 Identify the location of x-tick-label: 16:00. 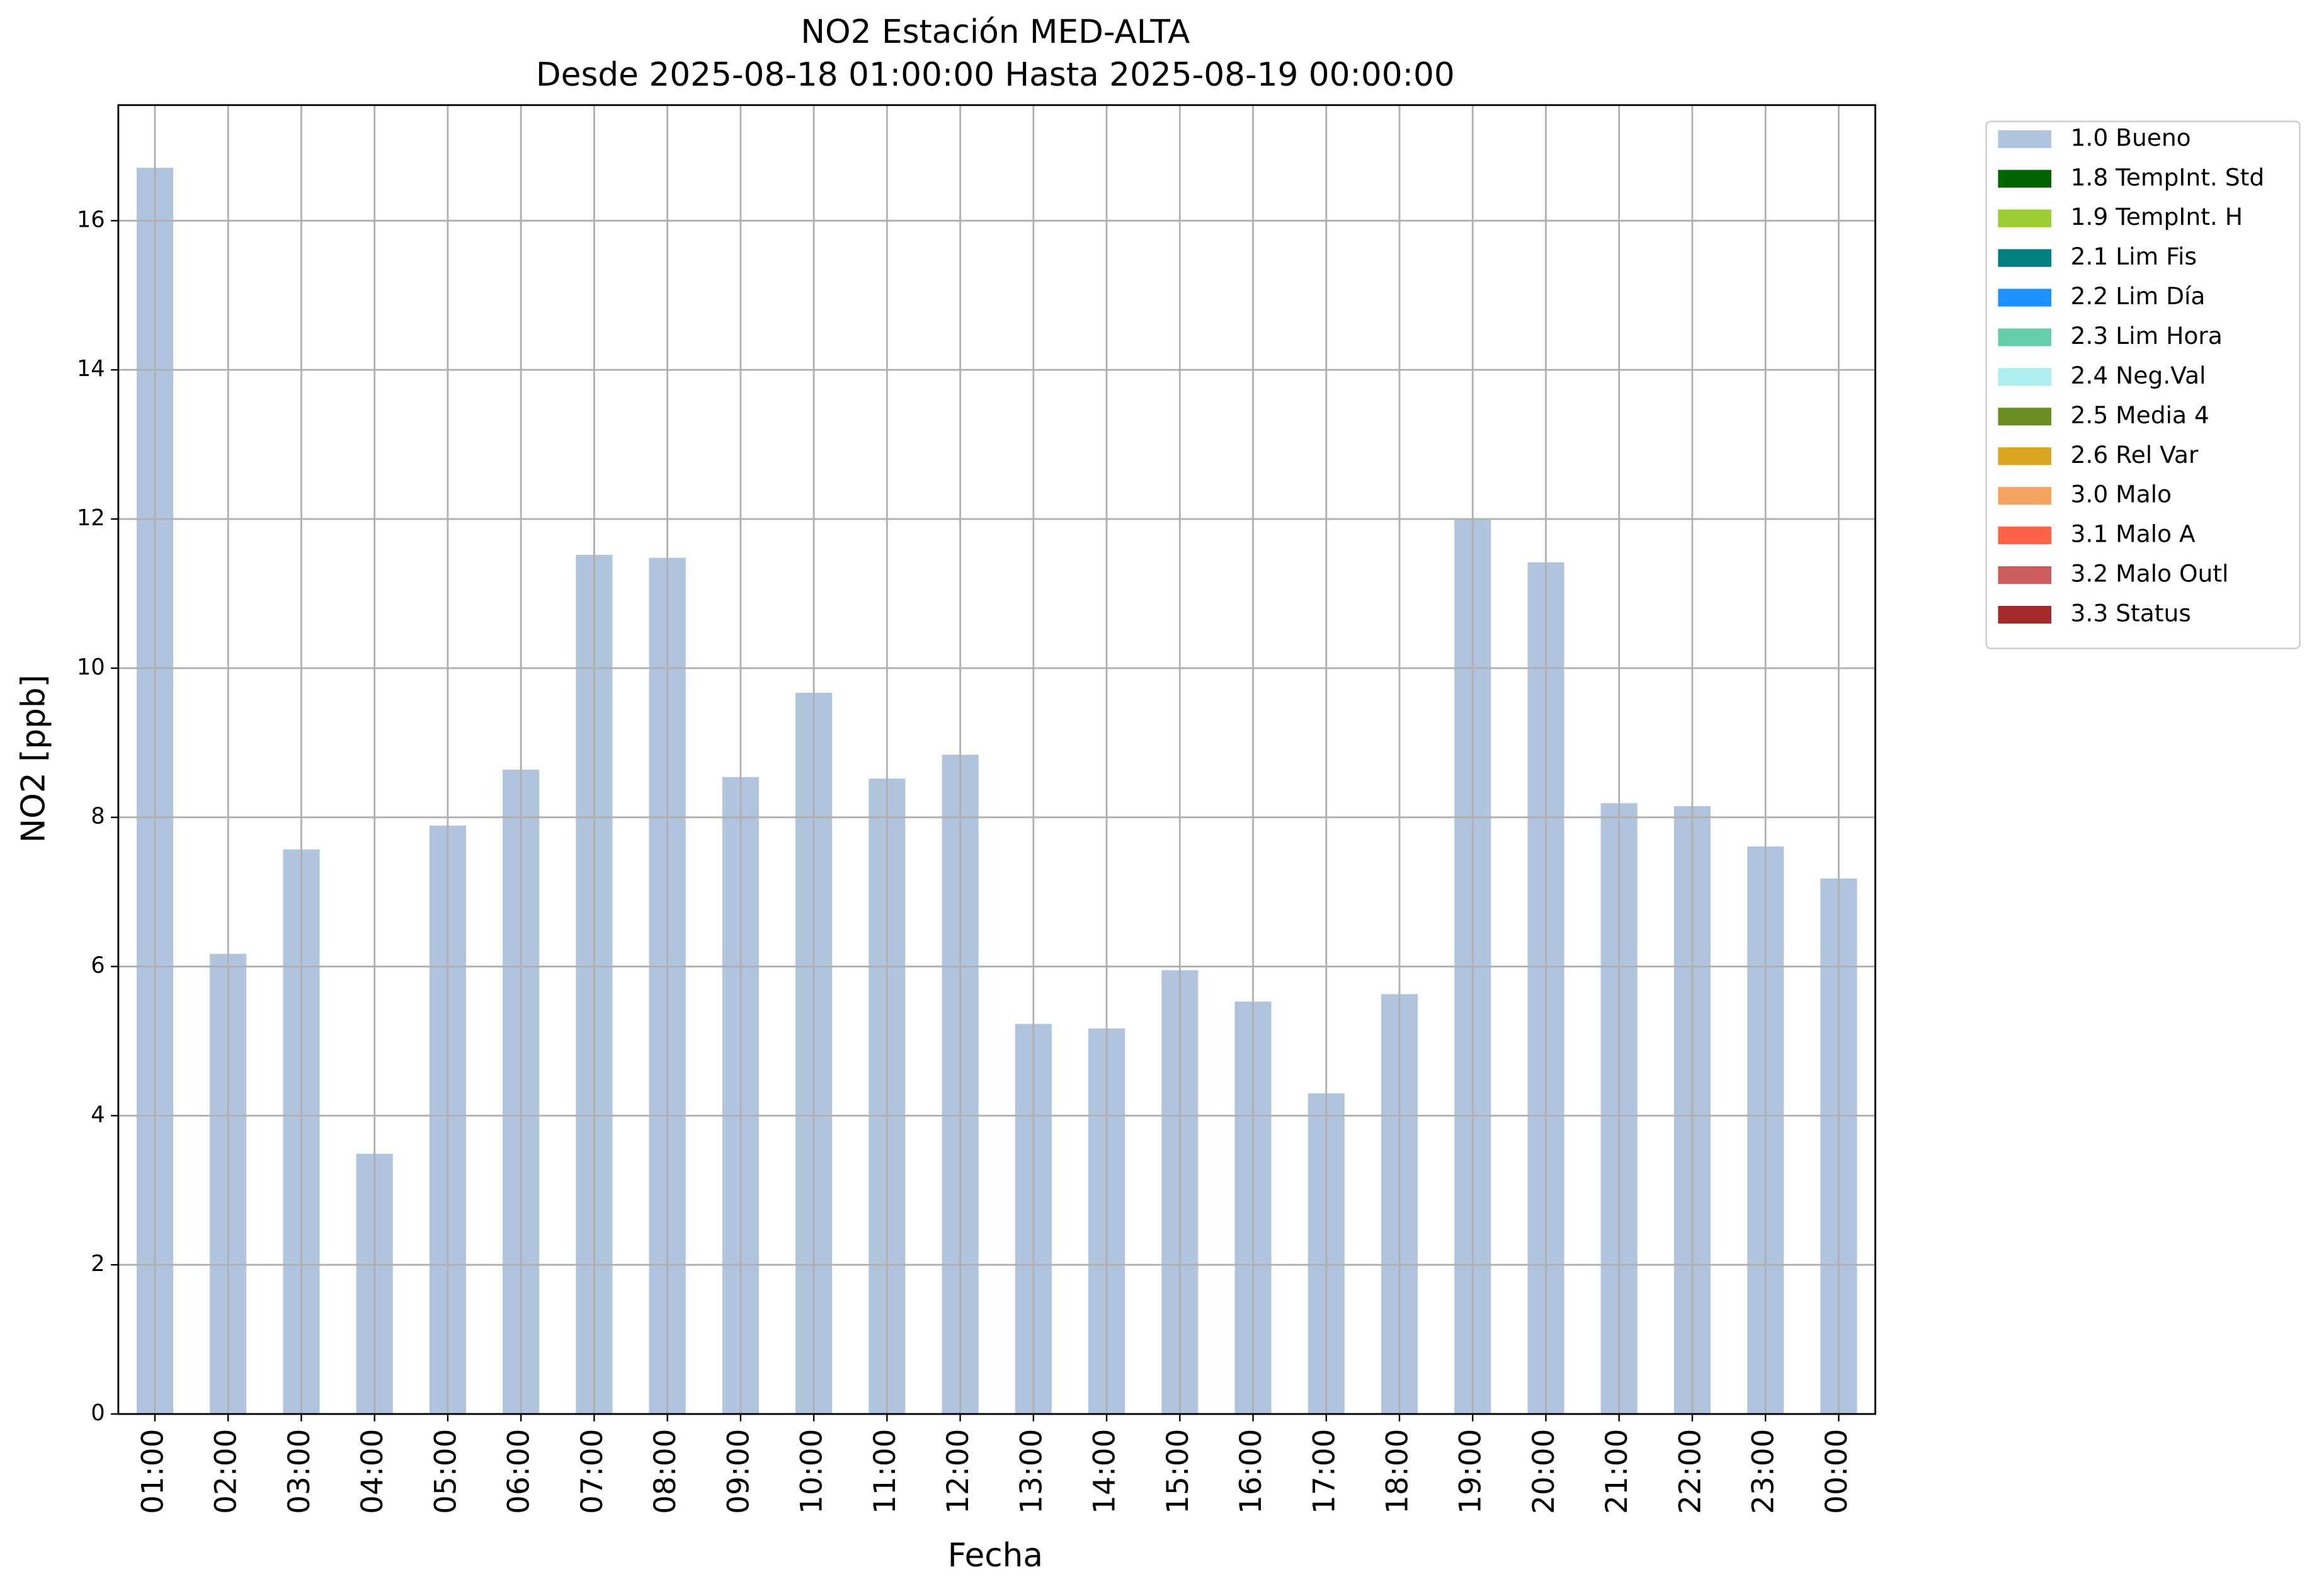
(1251, 1471).